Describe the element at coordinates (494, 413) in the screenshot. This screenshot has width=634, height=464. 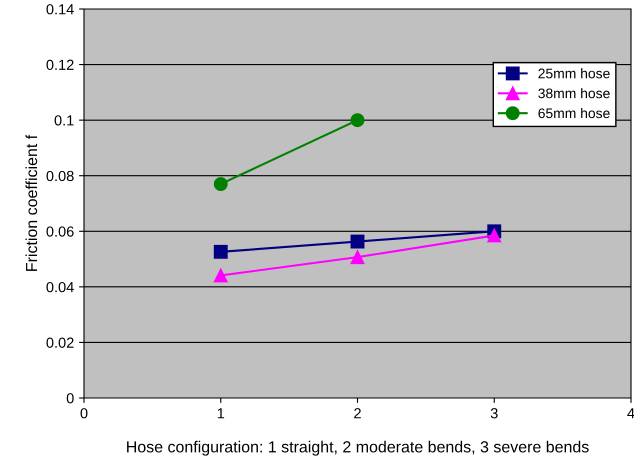
I see `x-tick-label: 3` at that location.